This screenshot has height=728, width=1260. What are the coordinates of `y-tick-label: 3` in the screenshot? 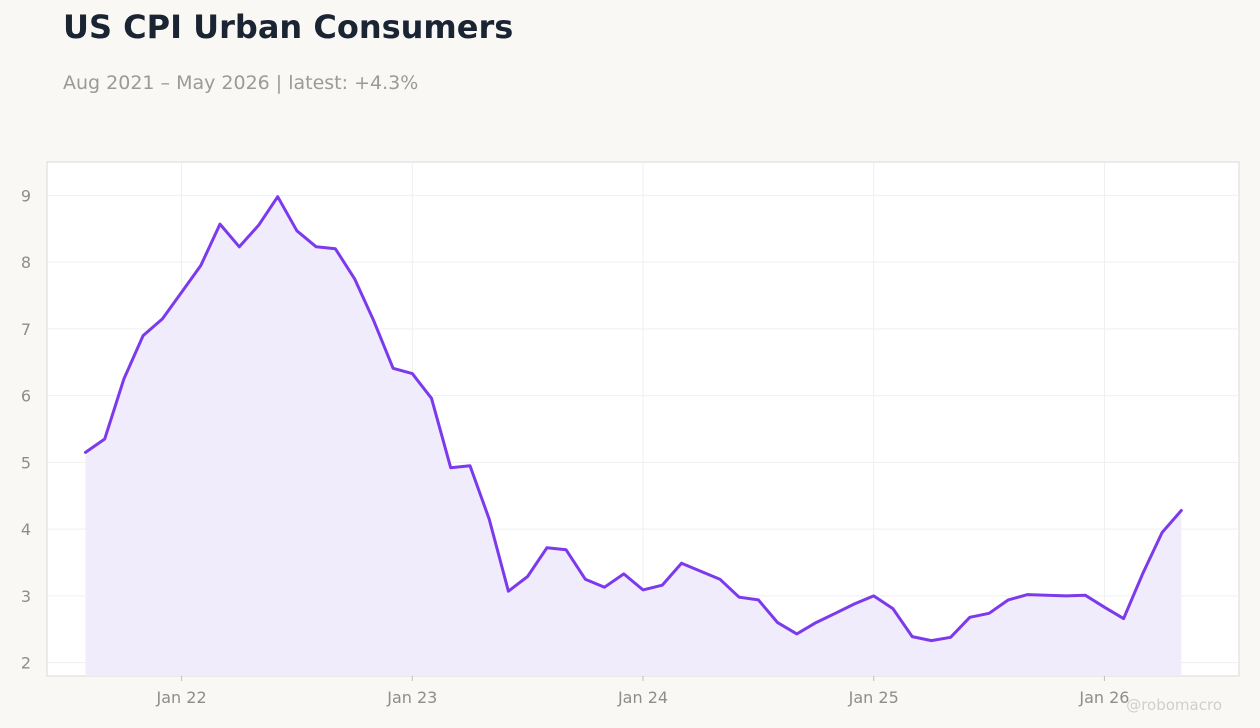 It's located at (26, 596).